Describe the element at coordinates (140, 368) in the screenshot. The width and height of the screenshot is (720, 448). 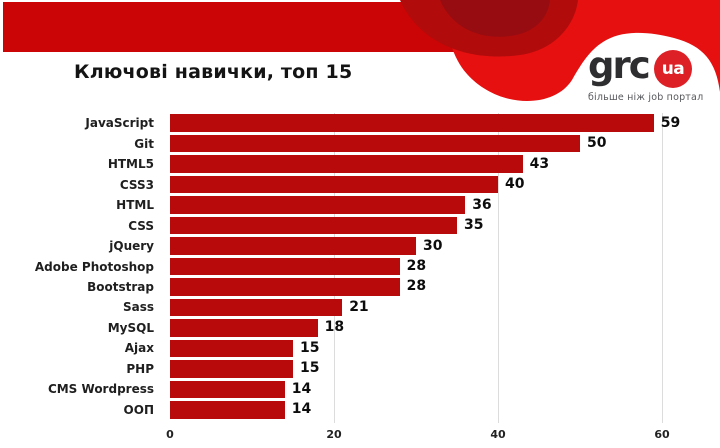
I see `category-label: PHP` at that location.